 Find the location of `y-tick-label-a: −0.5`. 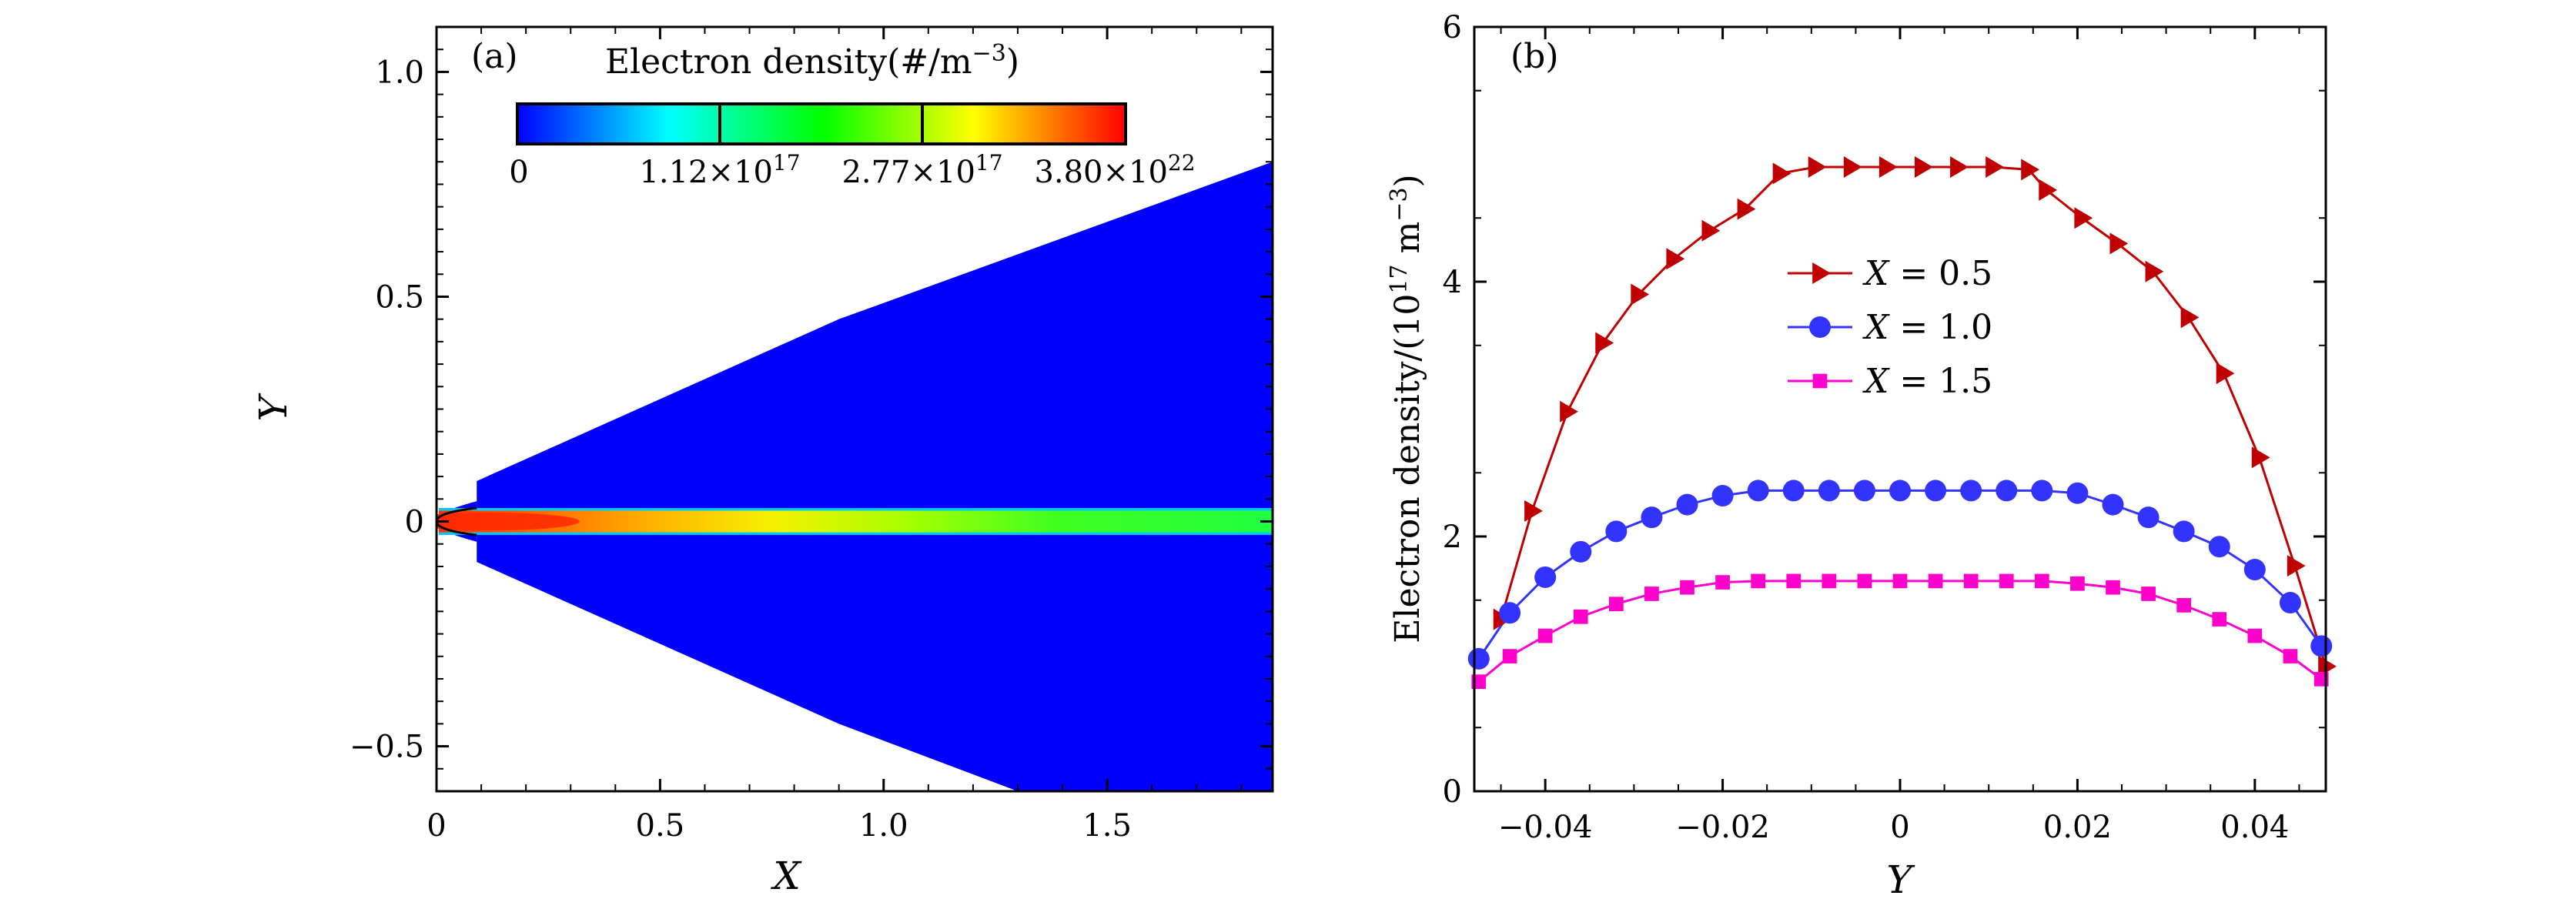

y-tick-label-a: −0.5 is located at coordinates (387, 747).